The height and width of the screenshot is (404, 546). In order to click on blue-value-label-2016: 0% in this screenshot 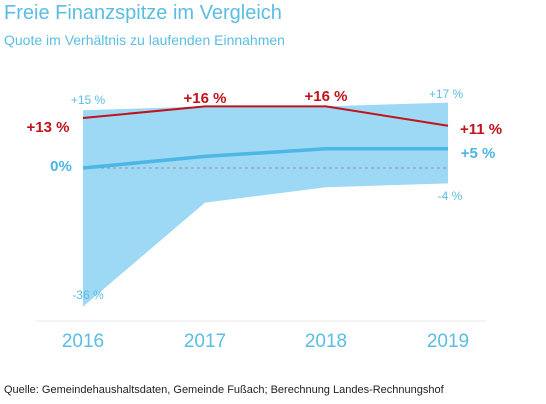, I will do `click(61, 166)`.